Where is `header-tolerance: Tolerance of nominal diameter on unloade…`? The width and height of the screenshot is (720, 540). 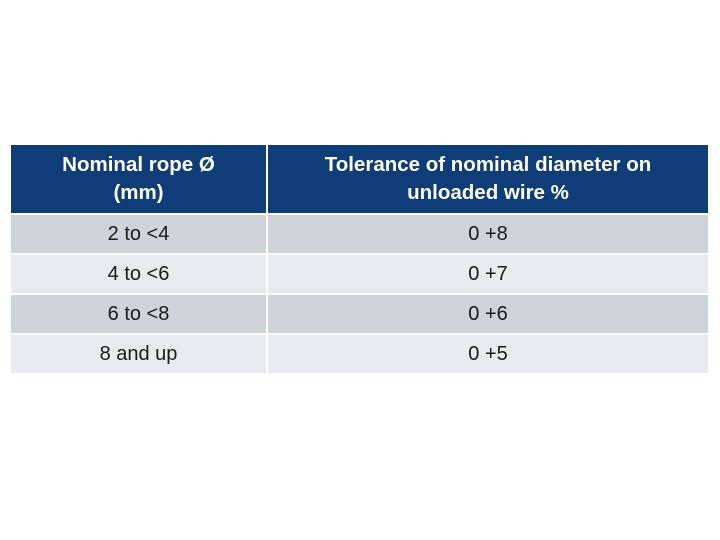 header-tolerance: Tolerance of nominal diameter on unloade… is located at coordinates (487, 179).